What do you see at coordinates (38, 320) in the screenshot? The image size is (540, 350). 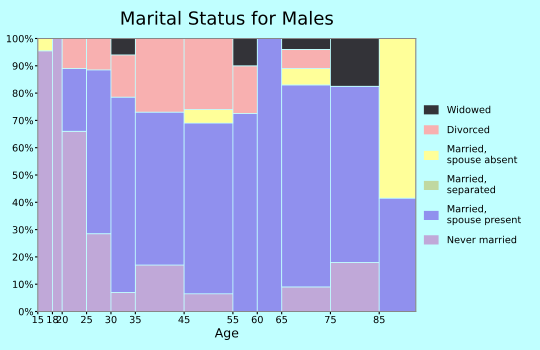 I see `x-tick-label: 15` at bounding box center [38, 320].